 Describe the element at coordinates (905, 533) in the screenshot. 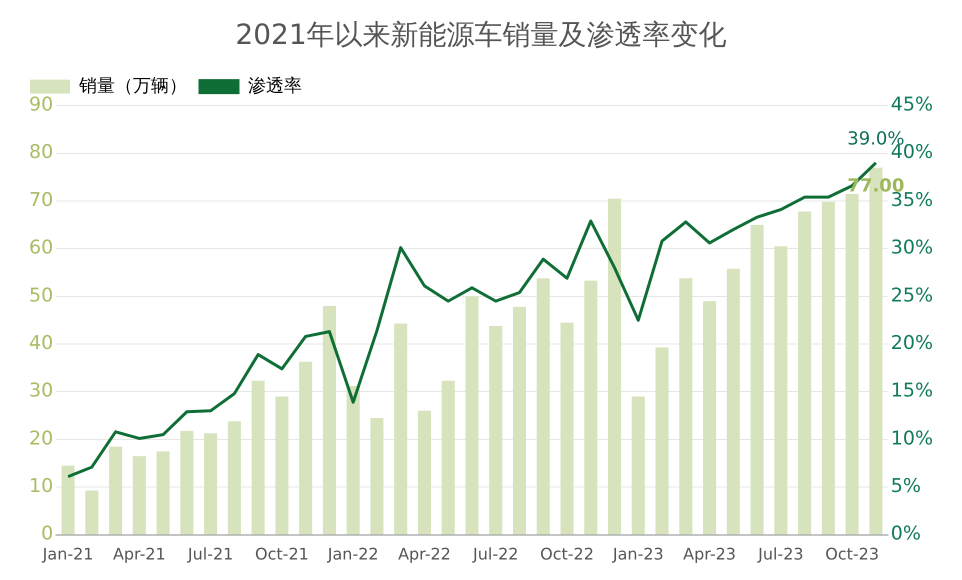

I see `y2-tick-label: 0%` at that location.